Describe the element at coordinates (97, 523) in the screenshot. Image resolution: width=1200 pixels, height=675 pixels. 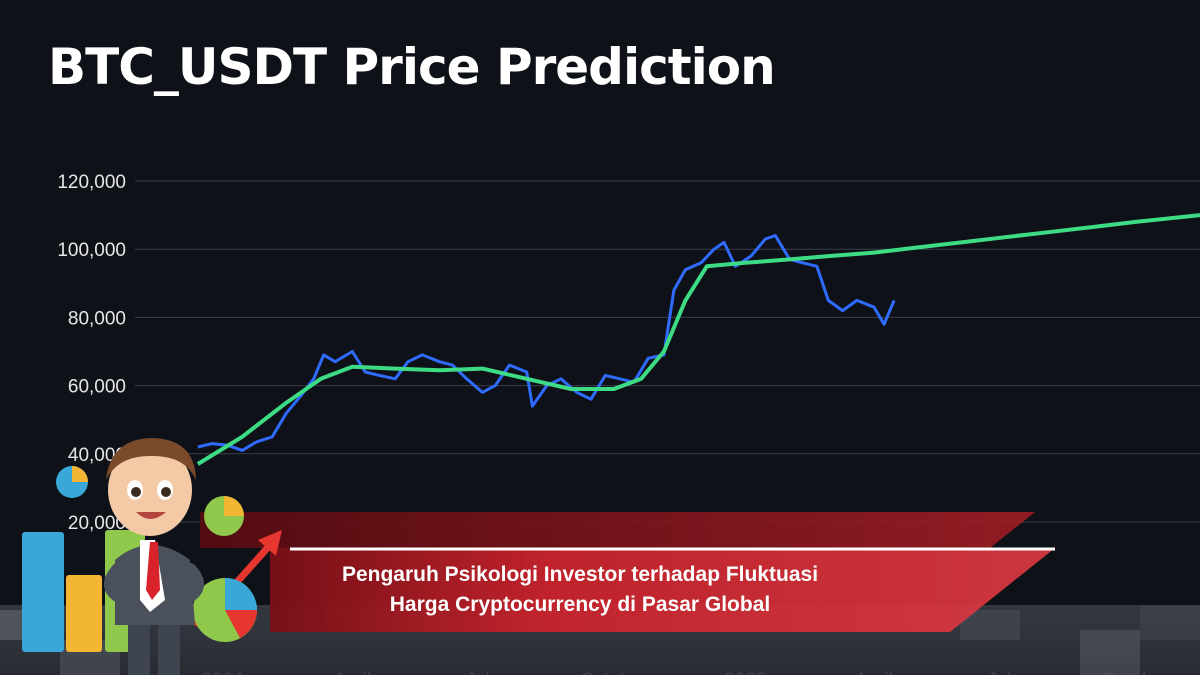
I see `y-tick-label: 20,000` at that location.